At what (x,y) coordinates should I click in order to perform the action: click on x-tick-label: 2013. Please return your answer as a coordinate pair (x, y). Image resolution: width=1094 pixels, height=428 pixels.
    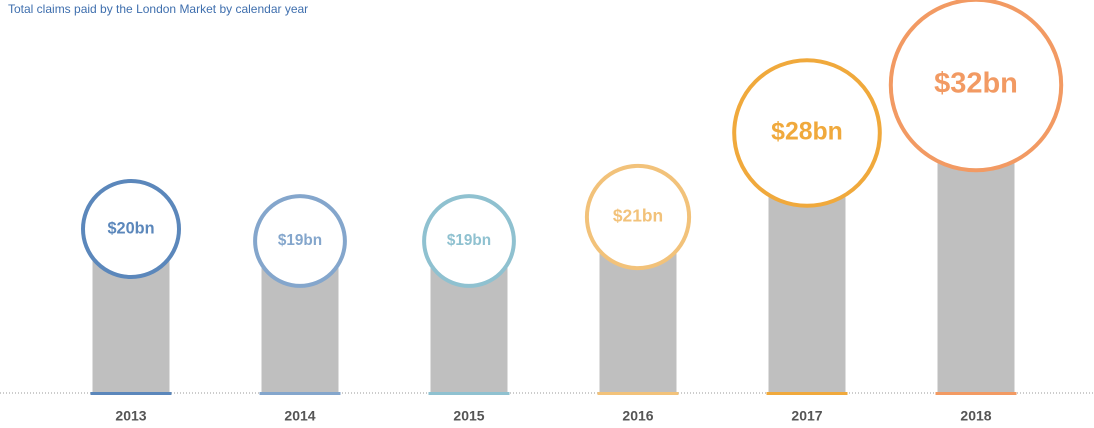
    Looking at the image, I should click on (130, 416).